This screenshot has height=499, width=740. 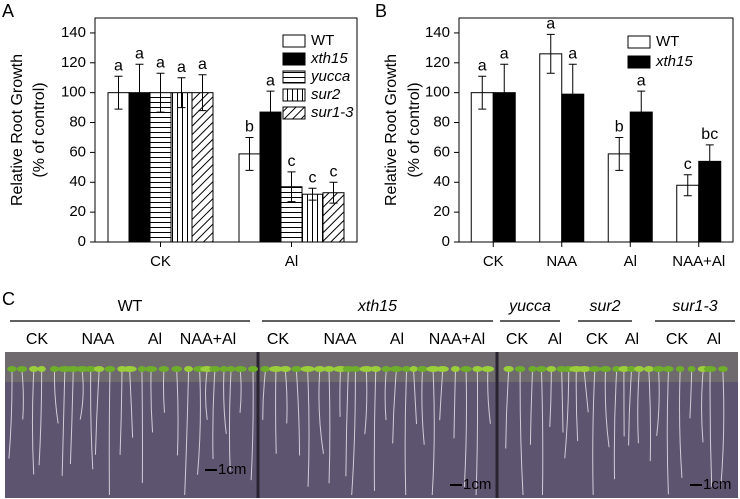 I want to click on group-label: sur1-3, so click(x=694, y=306).